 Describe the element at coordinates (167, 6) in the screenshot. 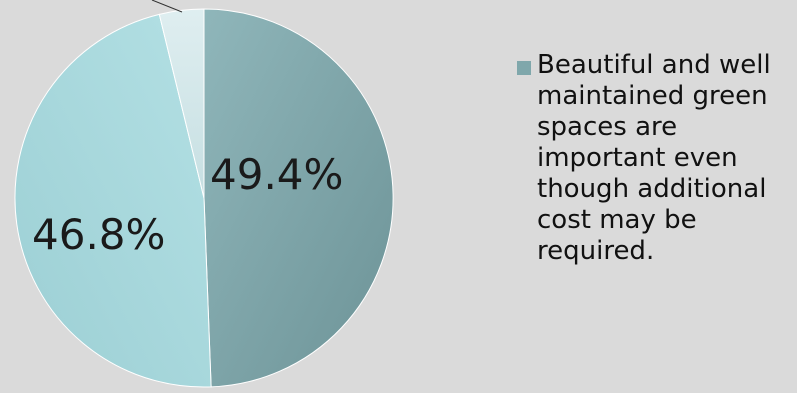

I see `leader-line` at that location.